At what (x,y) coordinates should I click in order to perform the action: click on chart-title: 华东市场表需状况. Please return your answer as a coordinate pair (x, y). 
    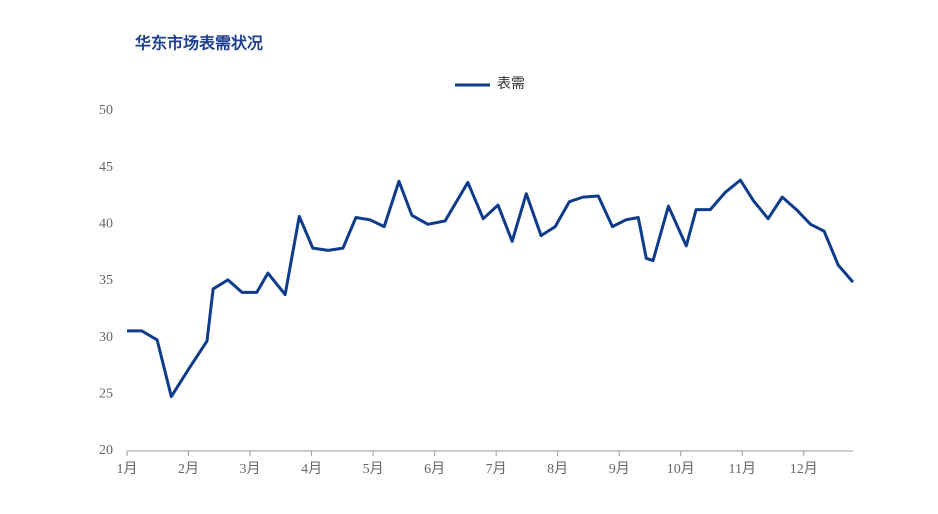
    Looking at the image, I should click on (199, 43).